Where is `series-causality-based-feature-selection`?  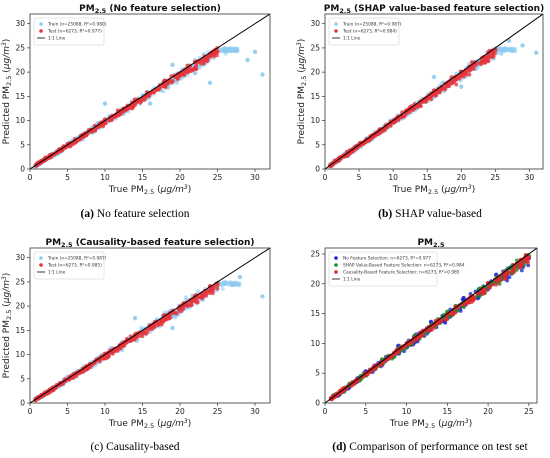 series-causality-based-feature-selection is located at coordinates (430, 327).